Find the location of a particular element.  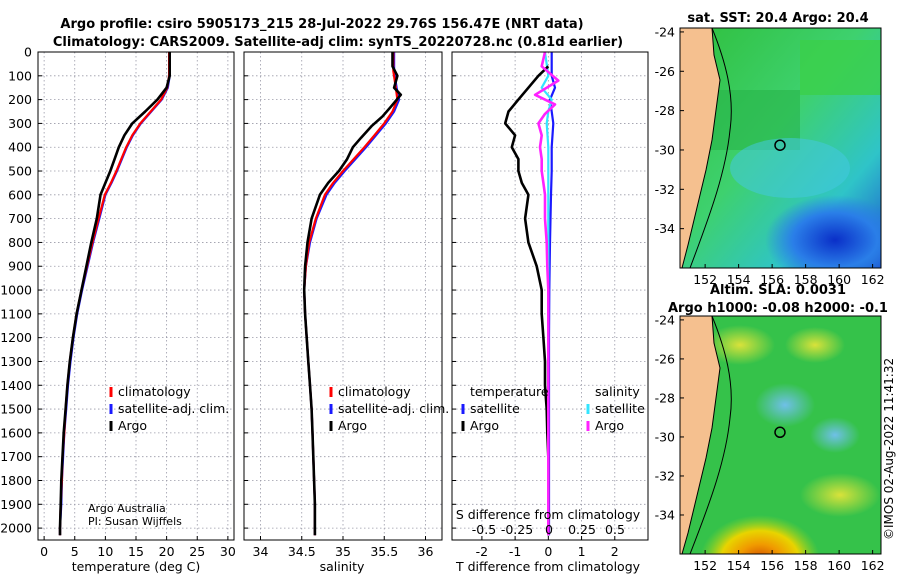

map-y-tick-label: -32 is located at coordinates (665, 189).